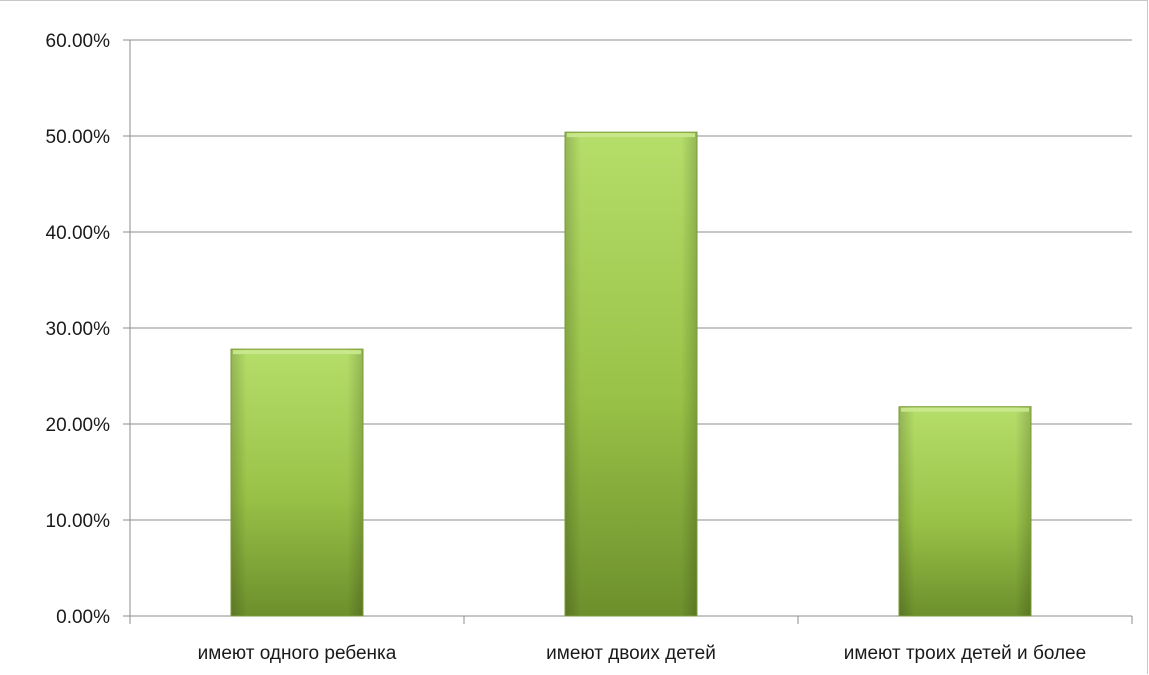 This screenshot has width=1149, height=675. I want to click on y-tick-label: 0.00%, so click(83, 617).